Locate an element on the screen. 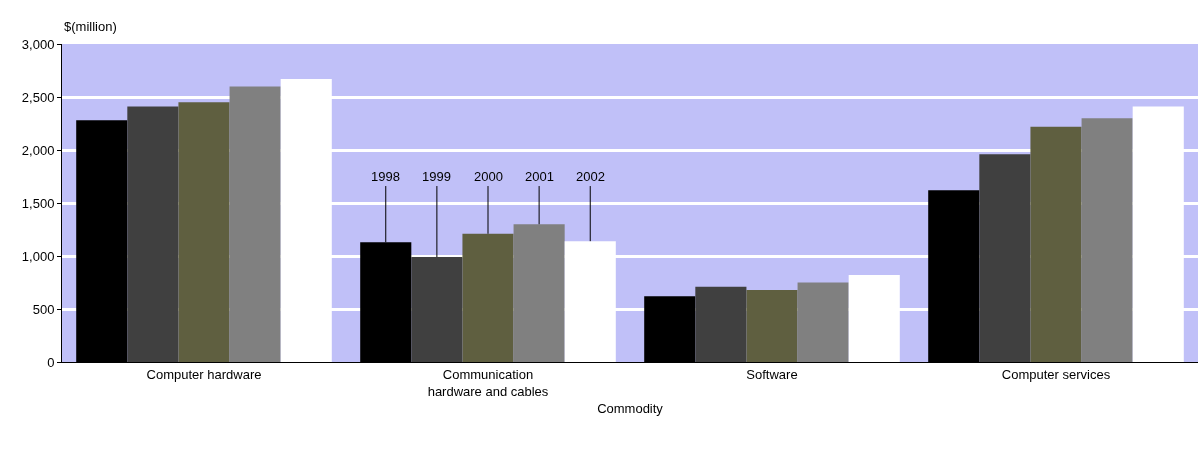  y-tick-label: 500 is located at coordinates (43, 309).